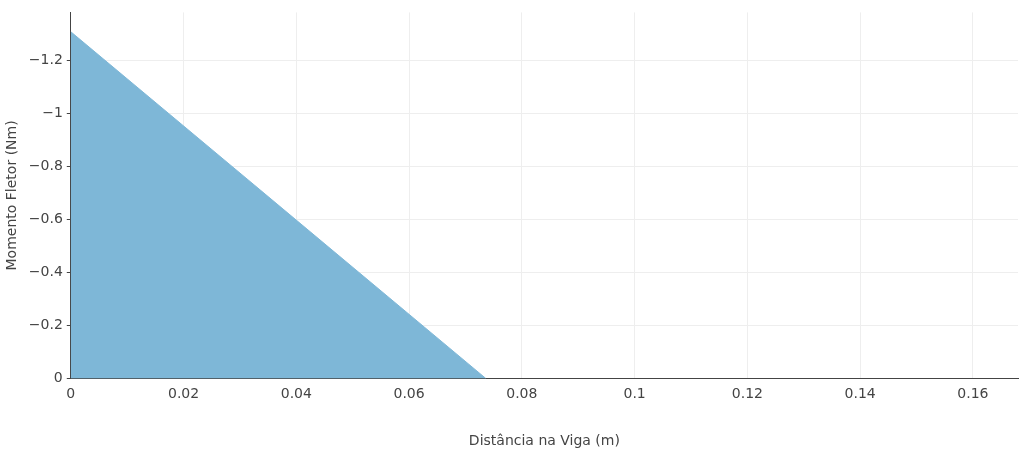 The image size is (1019, 454). I want to click on y-tick-label: −0.6, so click(45, 217).